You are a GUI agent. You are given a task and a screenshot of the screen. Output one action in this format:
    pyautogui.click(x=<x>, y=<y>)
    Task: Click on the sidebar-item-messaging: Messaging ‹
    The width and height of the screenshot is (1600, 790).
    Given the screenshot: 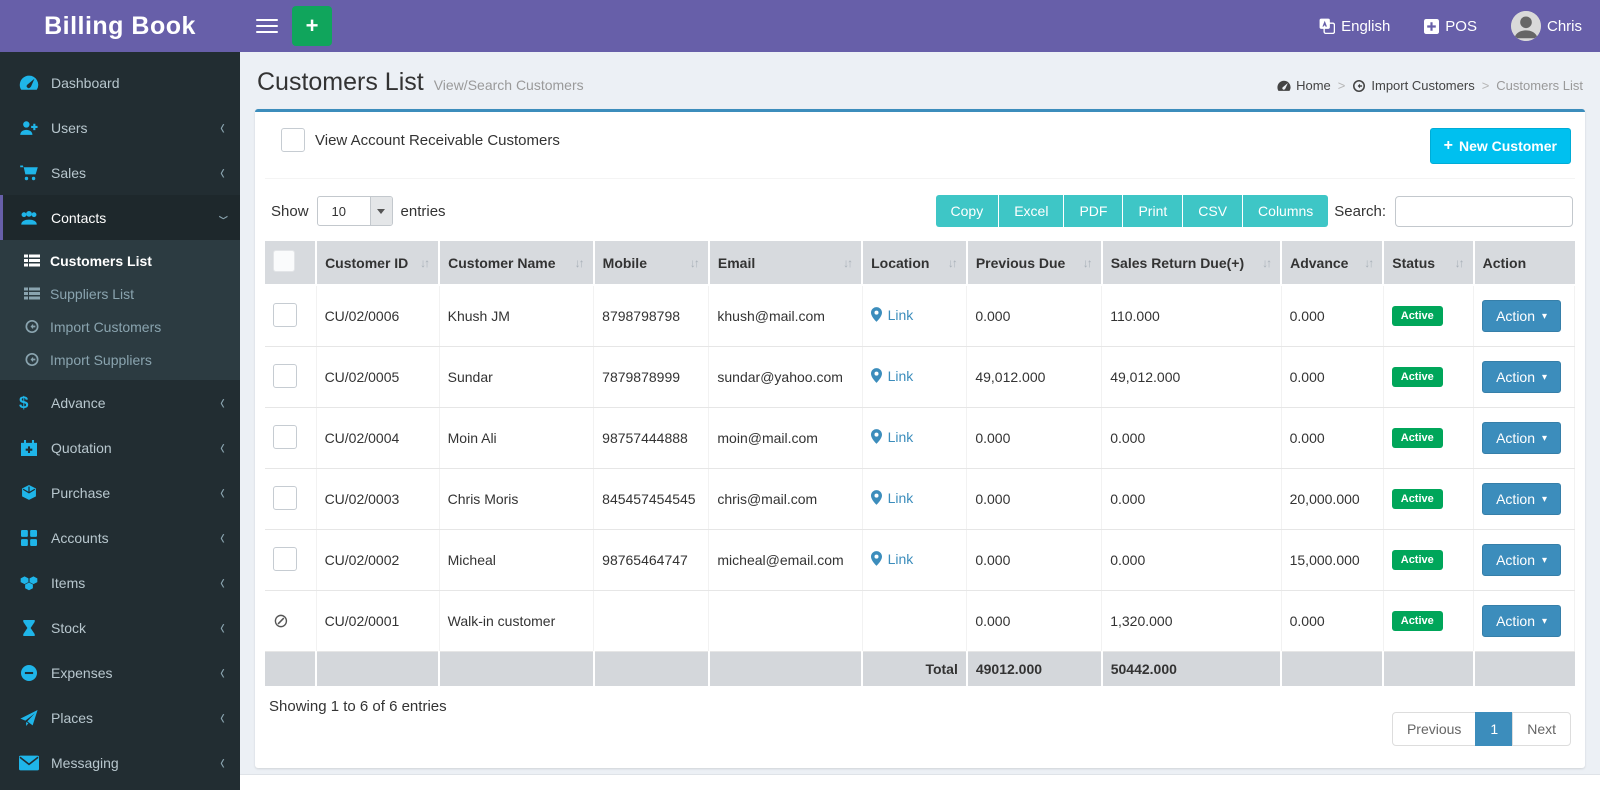 What is the action you would take?
    pyautogui.click(x=120, y=762)
    